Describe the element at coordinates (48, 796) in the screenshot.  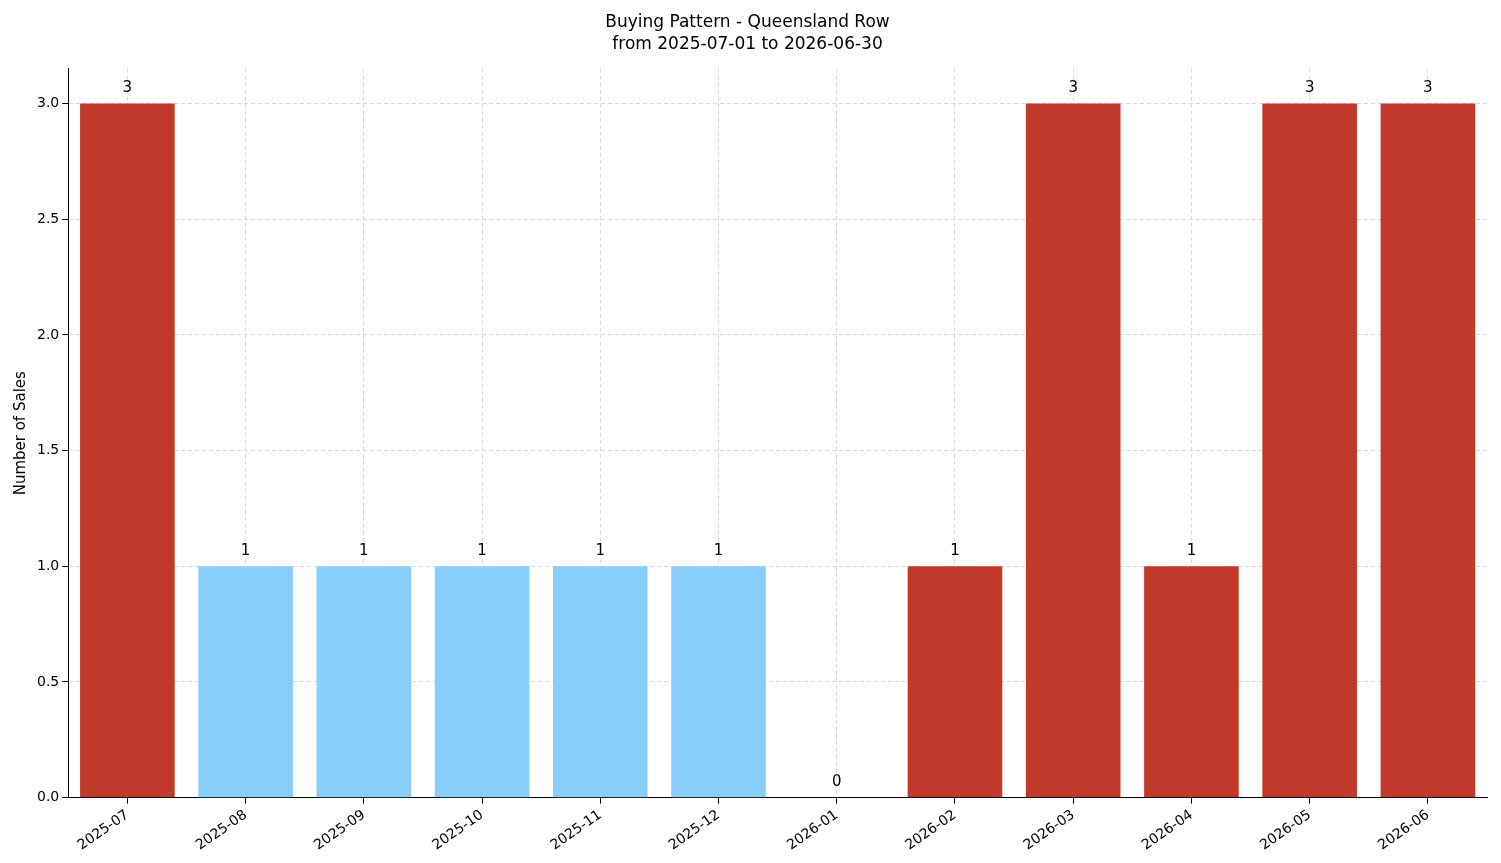
I see `y-tick-label: 0.0` at that location.